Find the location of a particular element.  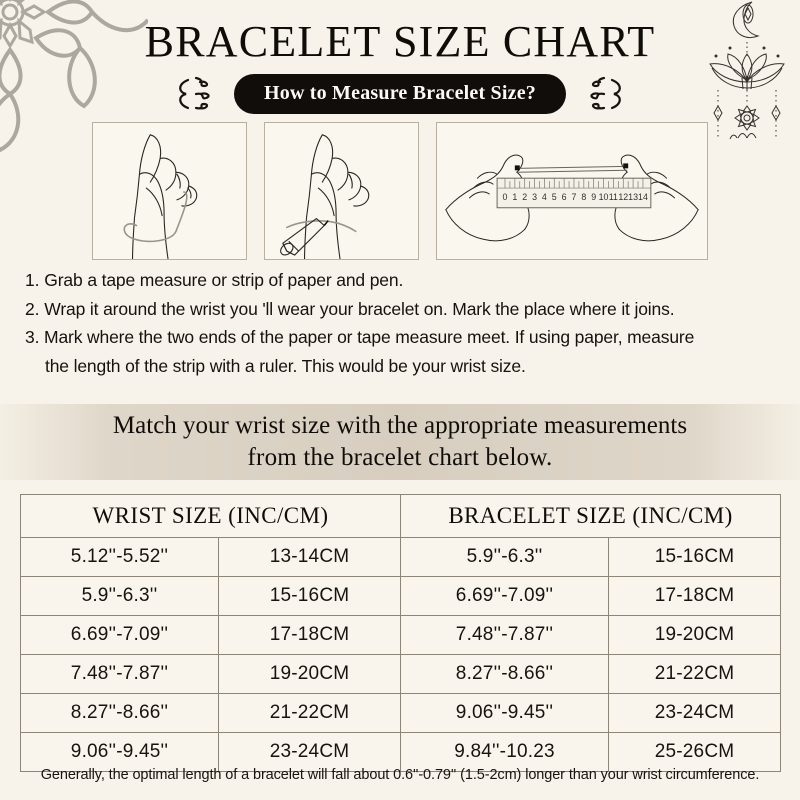

ruler-tick-label: 13 is located at coordinates (633, 197).